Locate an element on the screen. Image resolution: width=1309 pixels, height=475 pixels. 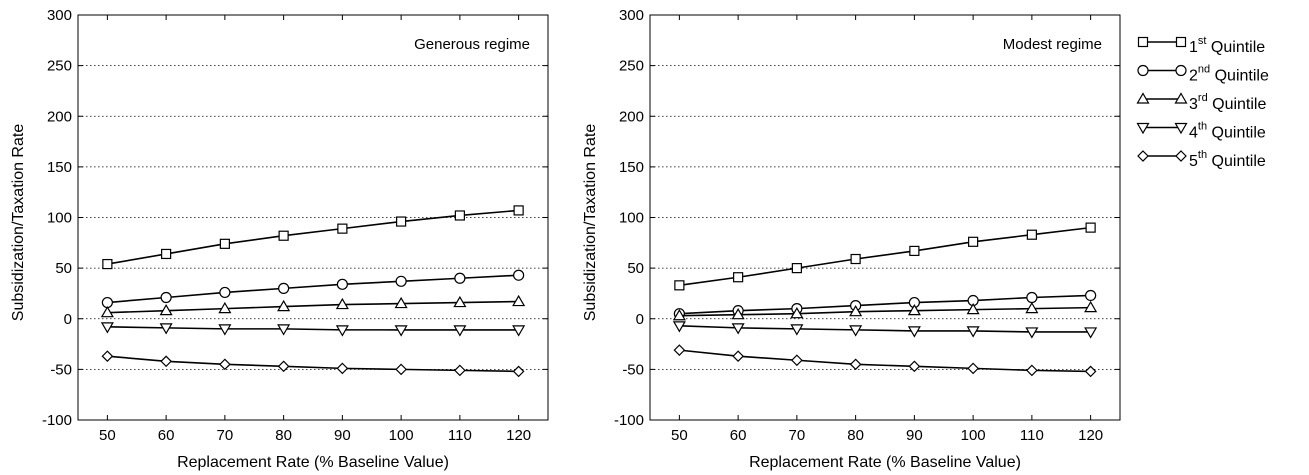
y-tick-label: -50 is located at coordinates (61, 369).